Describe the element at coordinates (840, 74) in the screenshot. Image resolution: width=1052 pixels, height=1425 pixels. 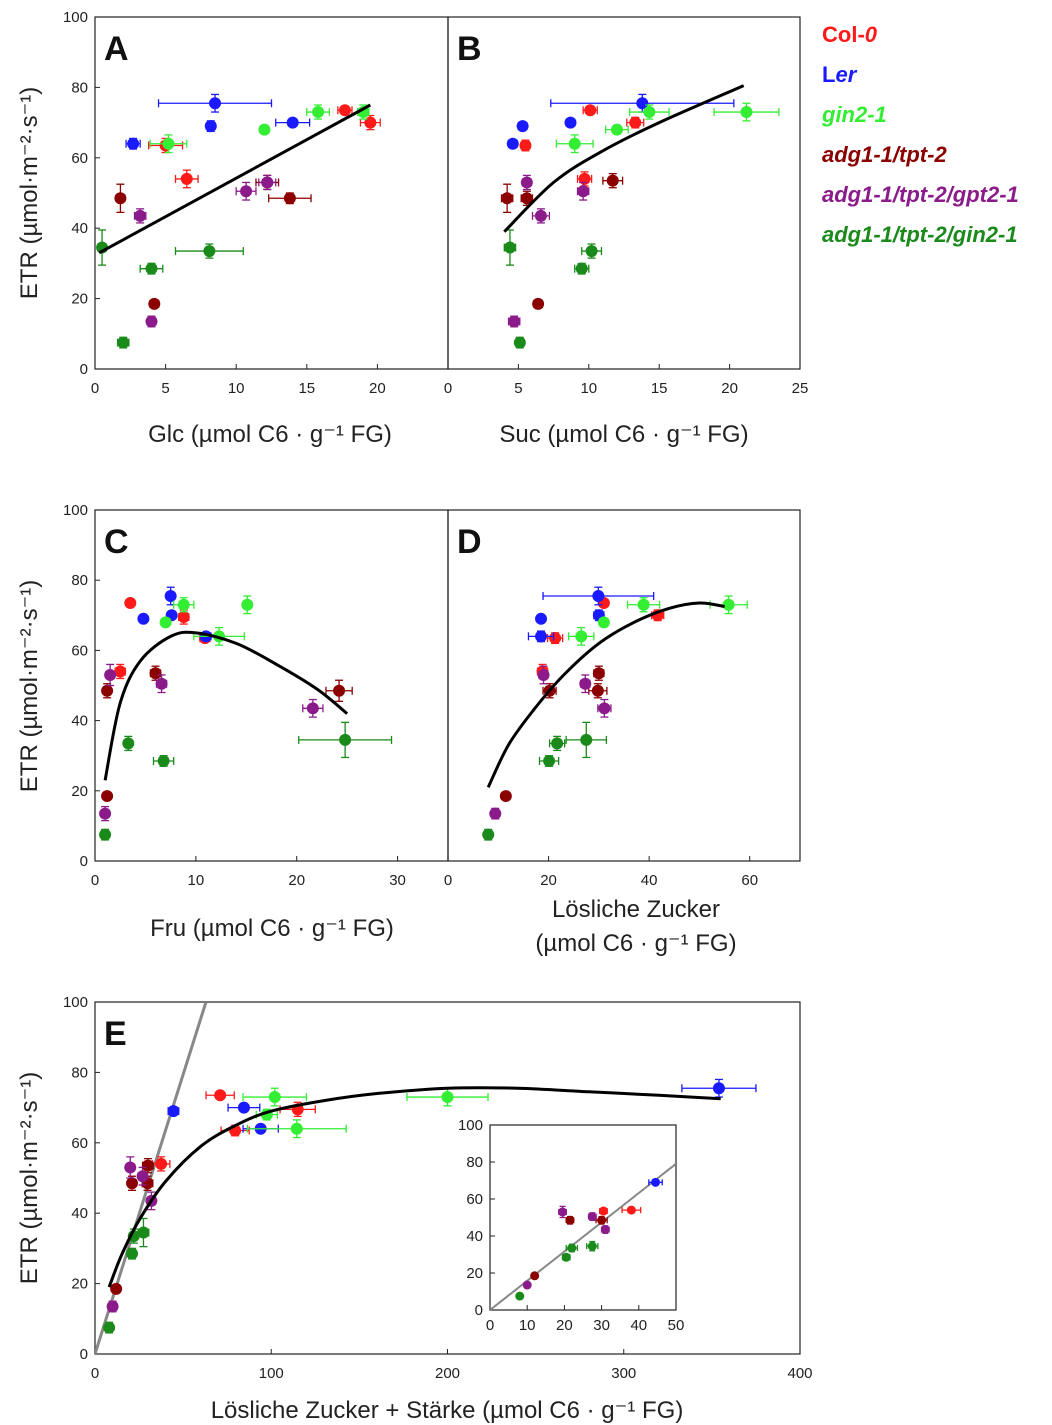
I see `legend-entry: Ler` at that location.